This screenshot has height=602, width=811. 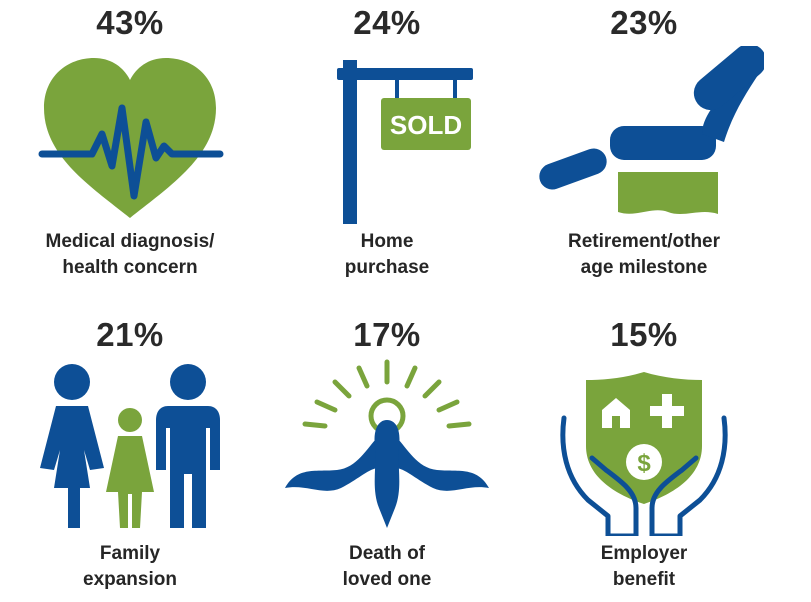 I want to click on sold-sign-icon: SOLD, so click(x=387, y=135).